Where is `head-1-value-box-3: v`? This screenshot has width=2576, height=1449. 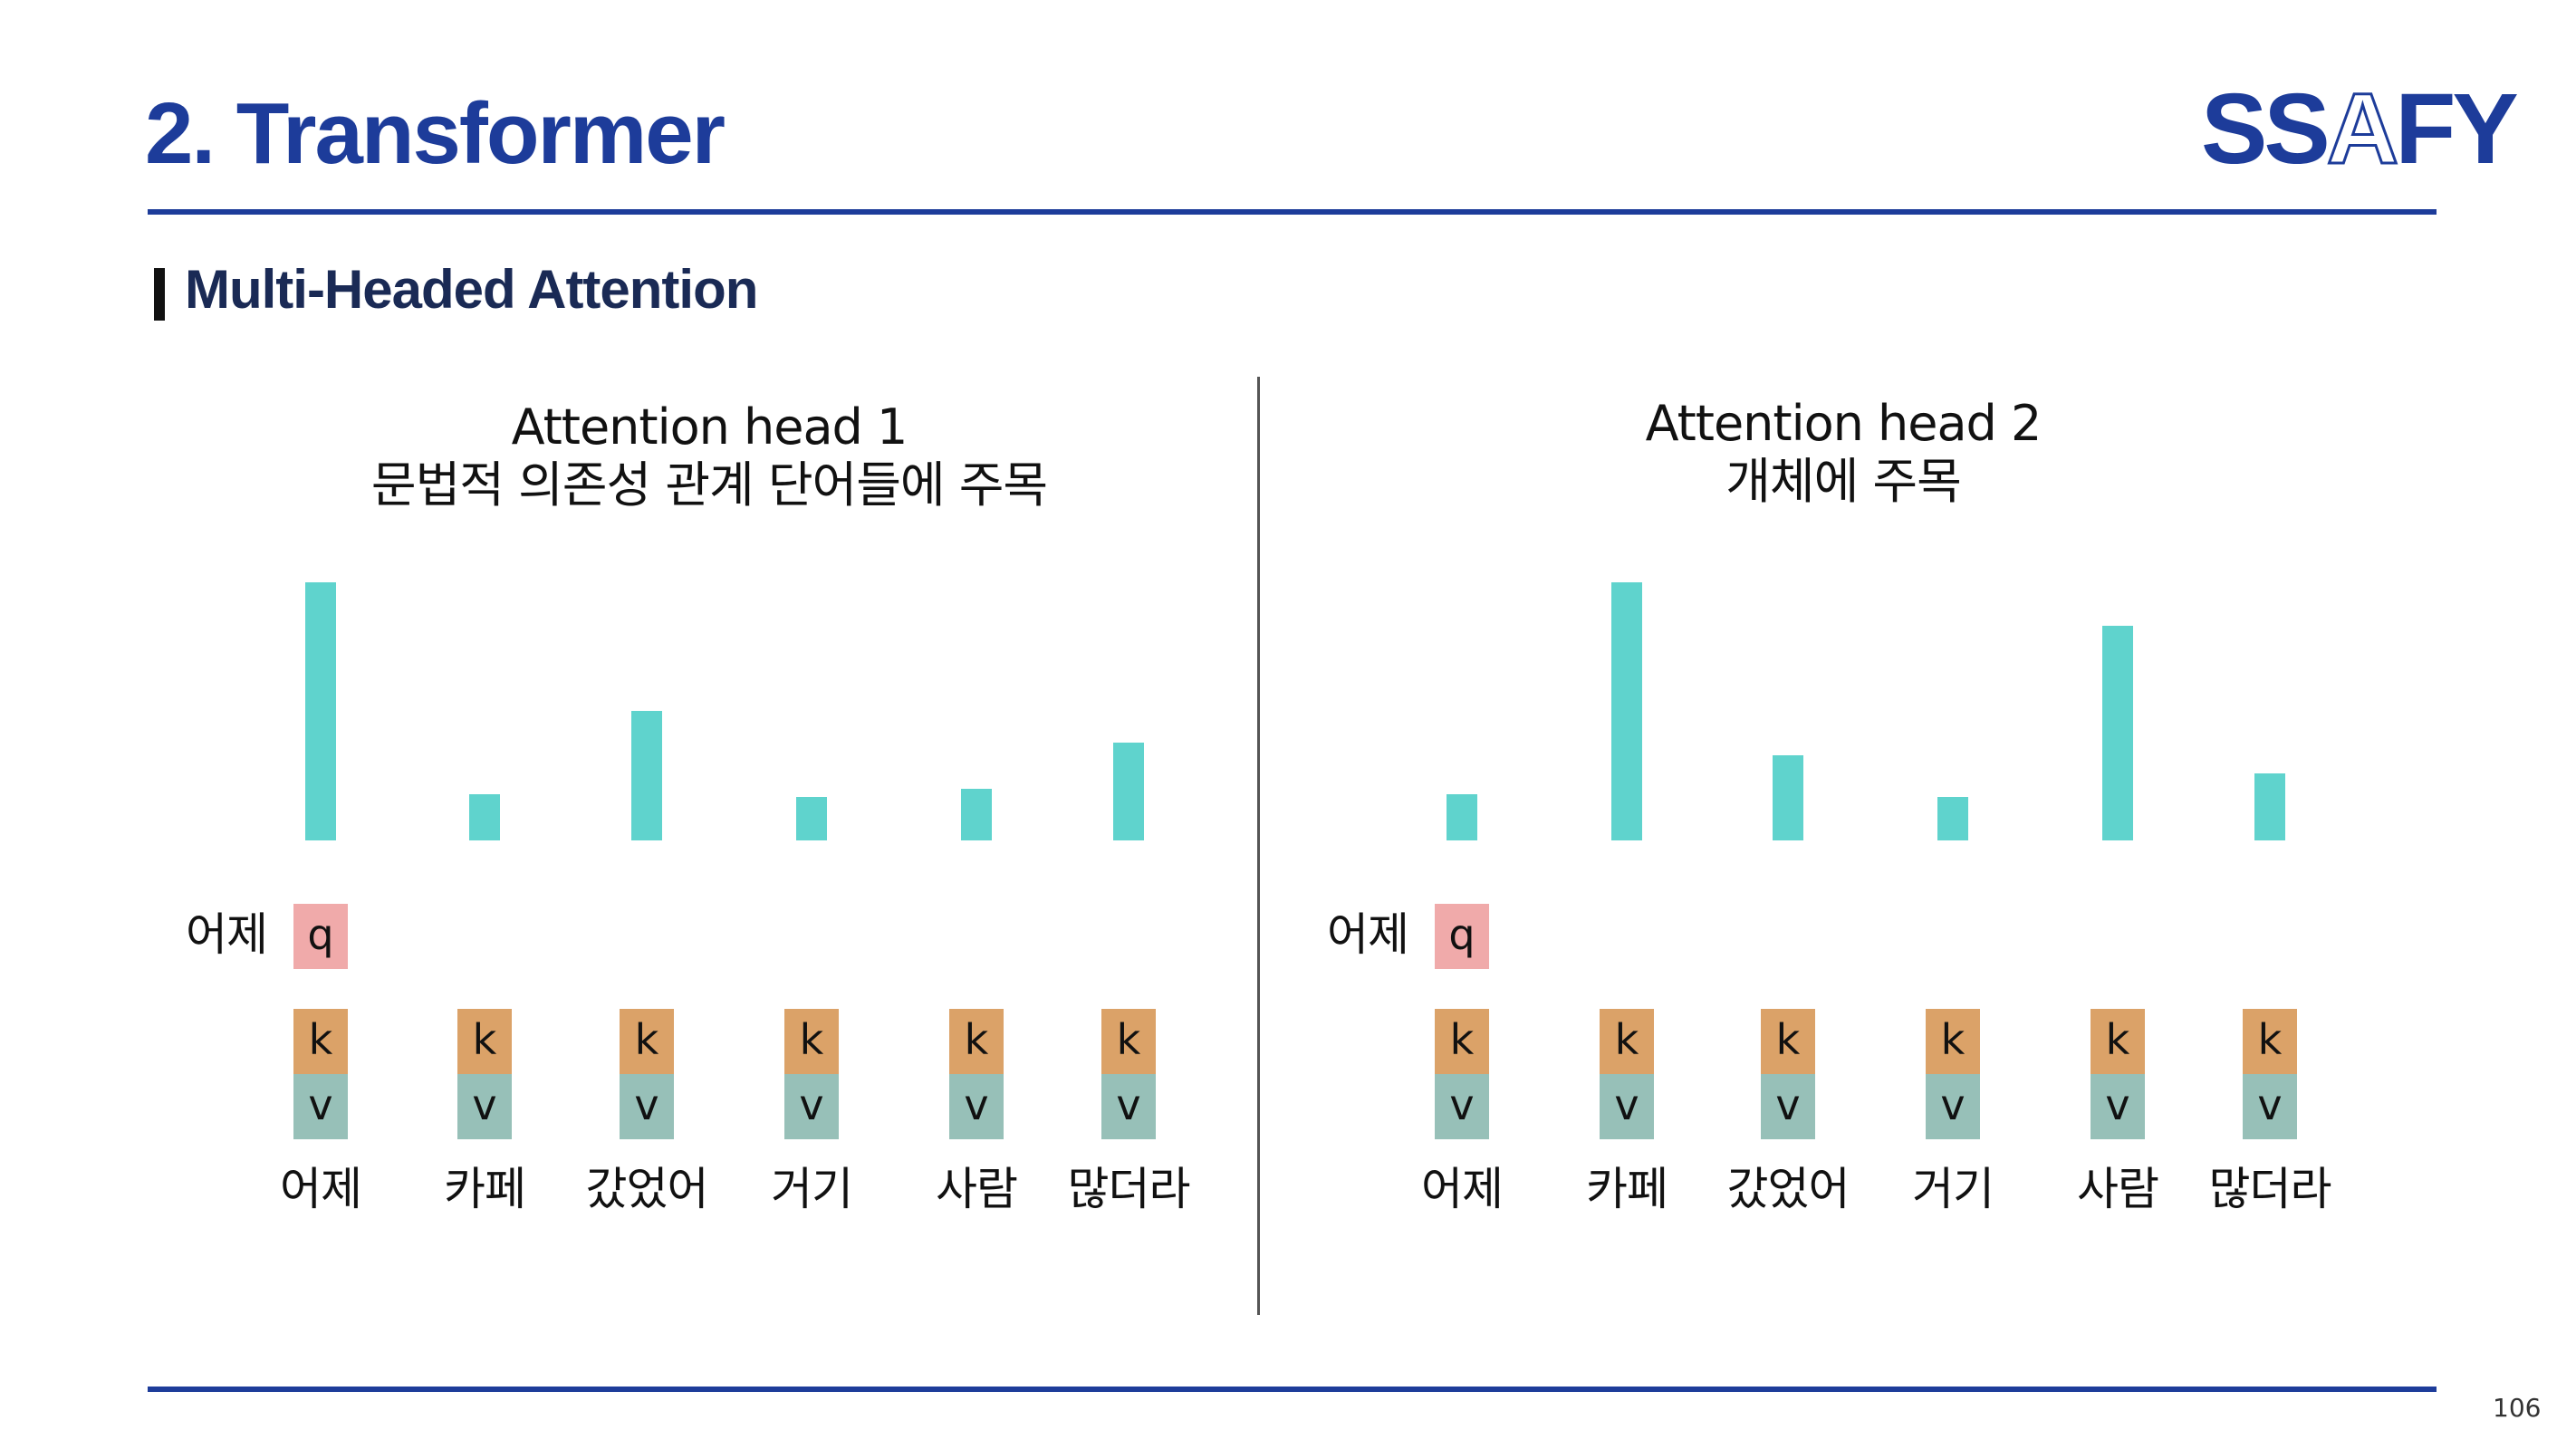 head-1-value-box-3: v is located at coordinates (647, 1106).